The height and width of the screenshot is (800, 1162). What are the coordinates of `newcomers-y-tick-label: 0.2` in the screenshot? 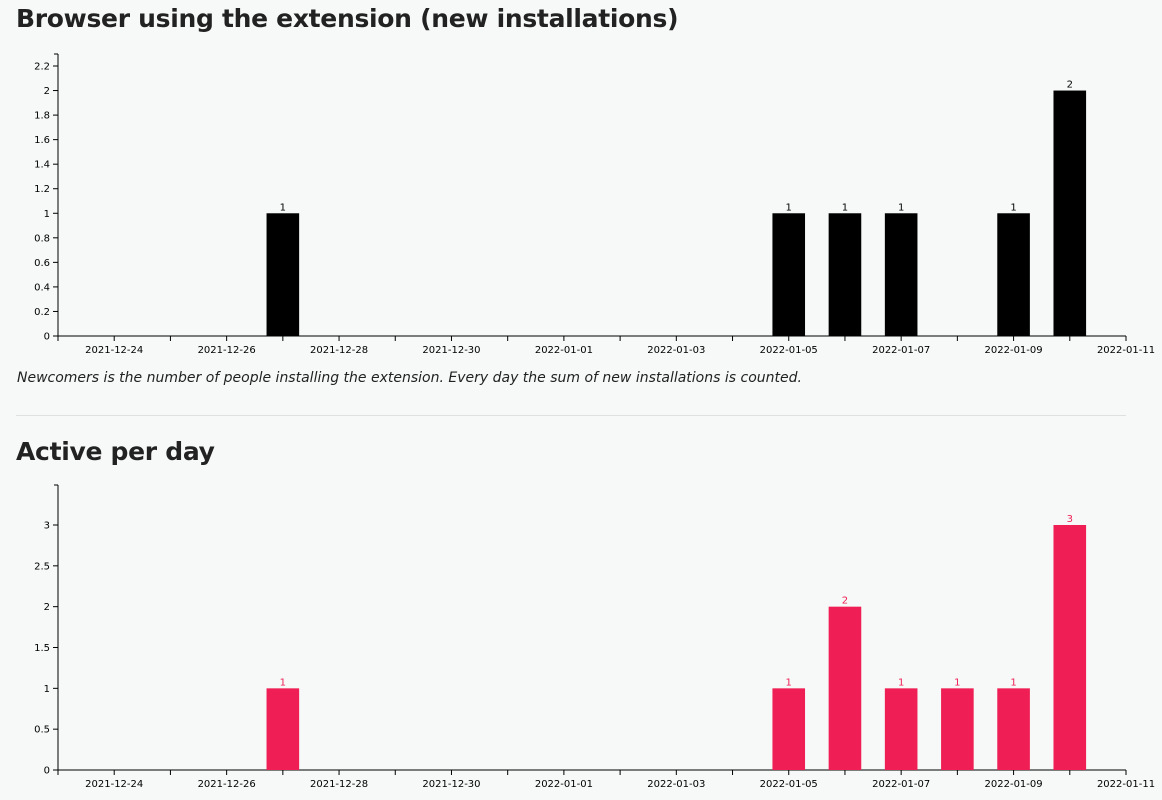 It's located at (42, 312).